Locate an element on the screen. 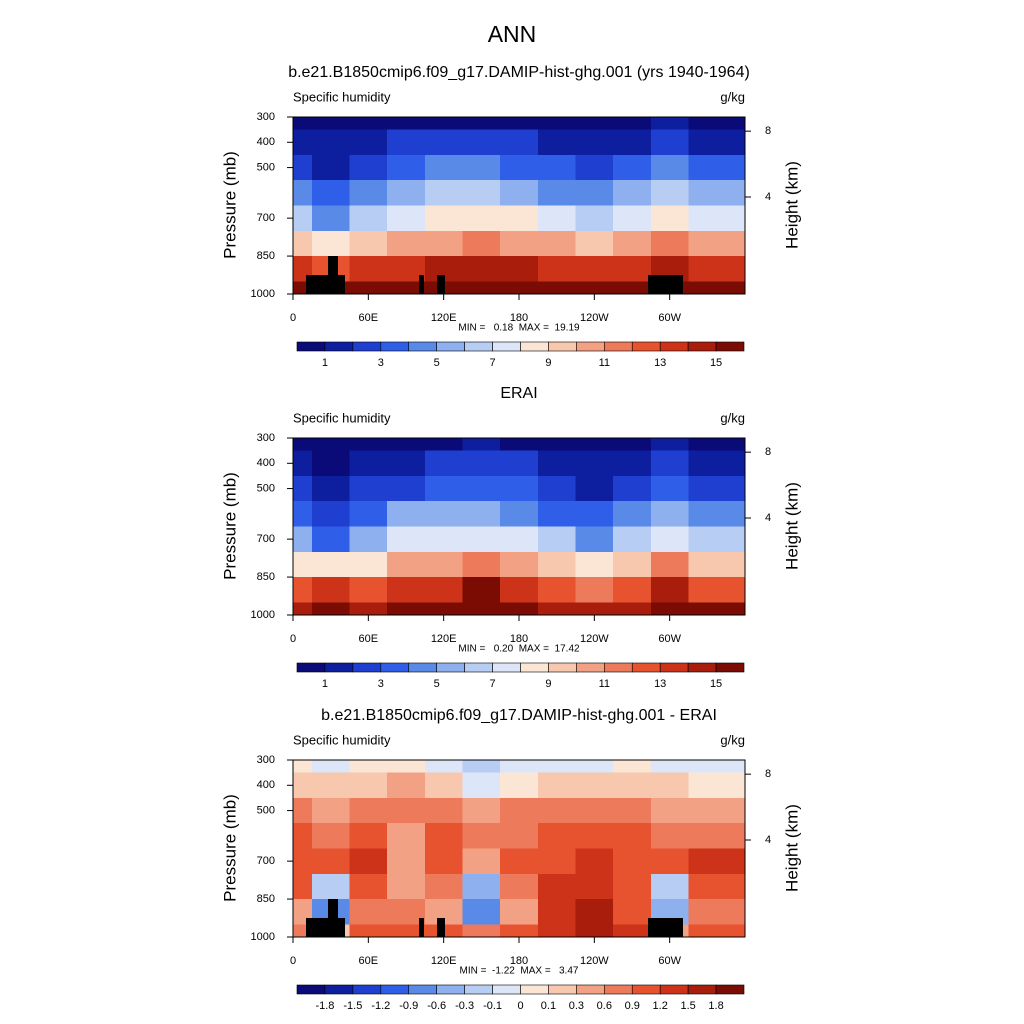  stats-label: MIN = 0.18 MAX = 19.19 is located at coordinates (519, 328).